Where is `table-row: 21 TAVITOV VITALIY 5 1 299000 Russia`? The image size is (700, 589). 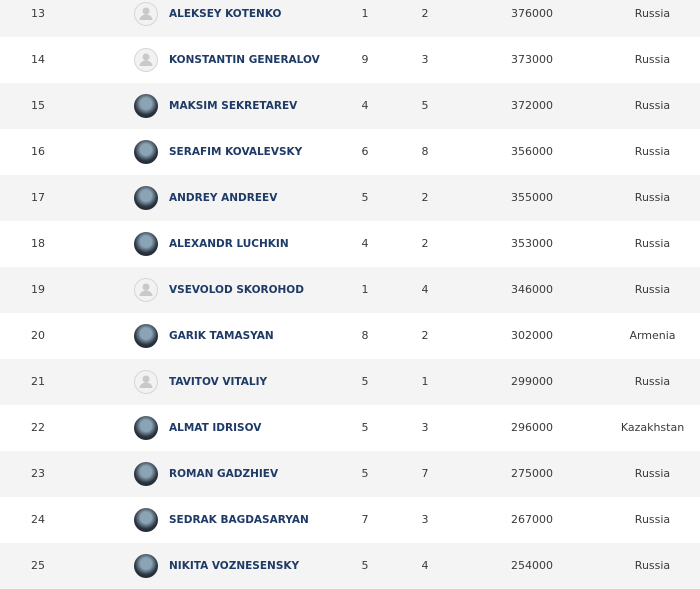
table-row: 21 TAVITOV VITALIY 5 1 299000 Russia is located at coordinates (350, 382).